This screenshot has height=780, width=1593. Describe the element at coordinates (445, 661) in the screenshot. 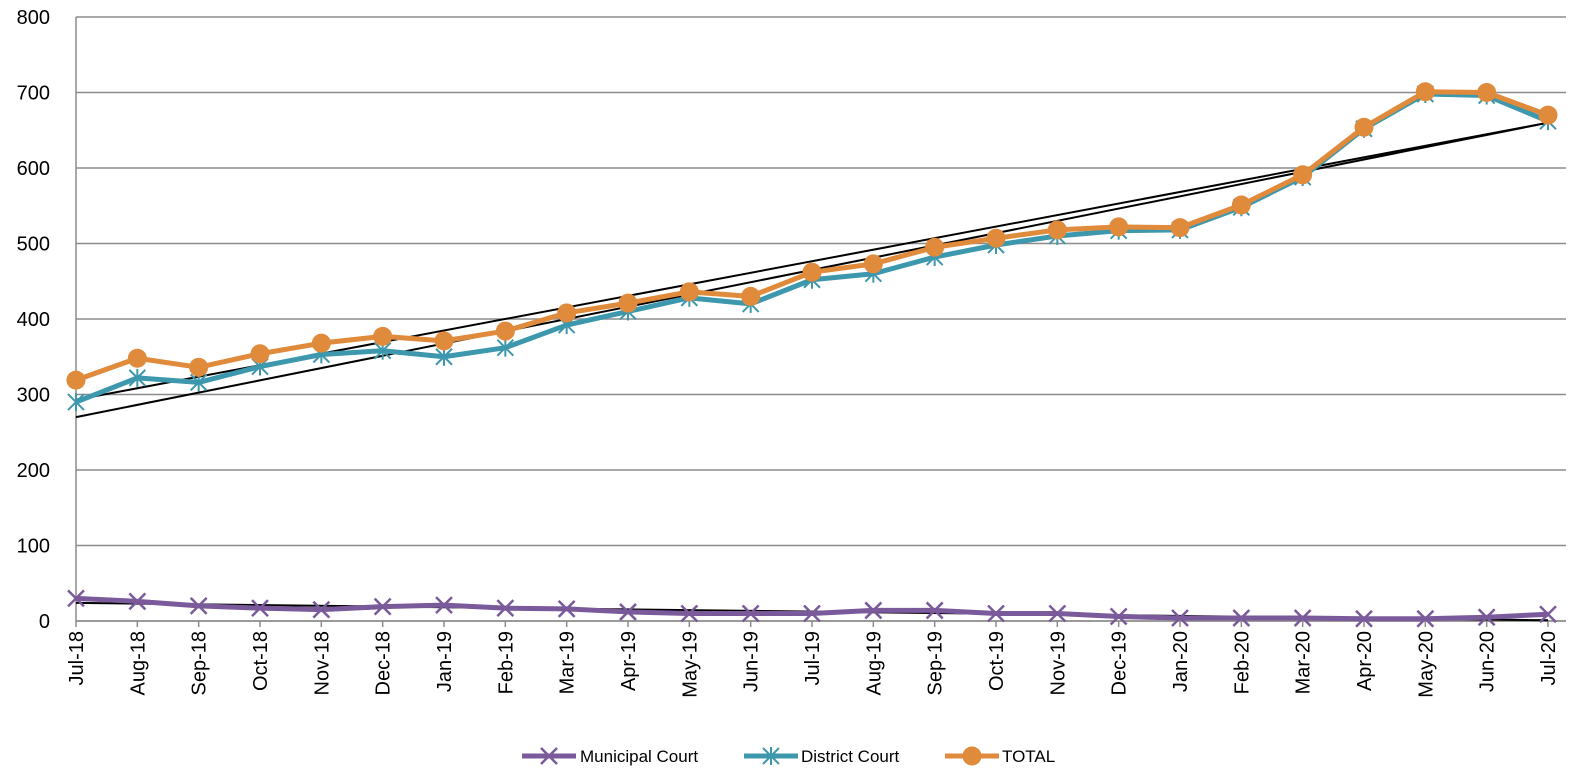

I see `x-tick-label: Jan-19` at that location.